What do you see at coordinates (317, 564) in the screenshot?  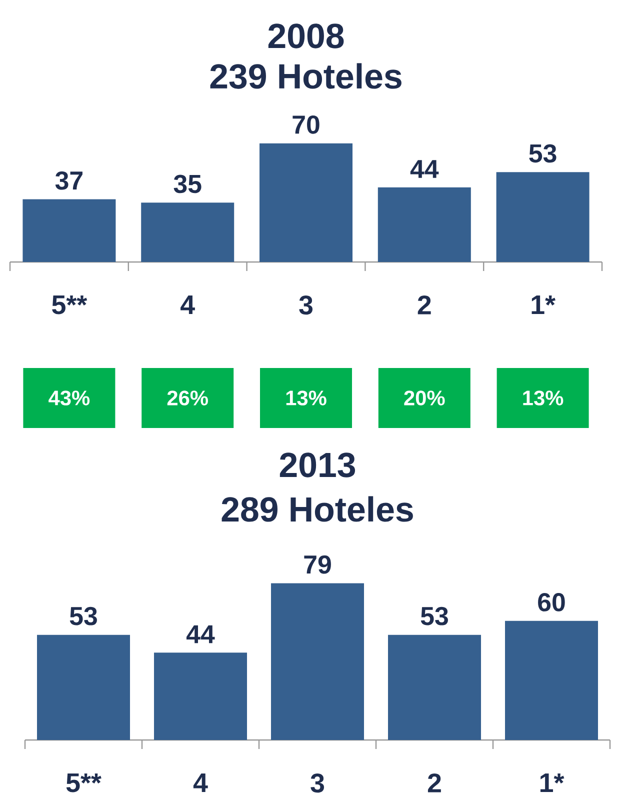 I see `data-label: 79` at bounding box center [317, 564].